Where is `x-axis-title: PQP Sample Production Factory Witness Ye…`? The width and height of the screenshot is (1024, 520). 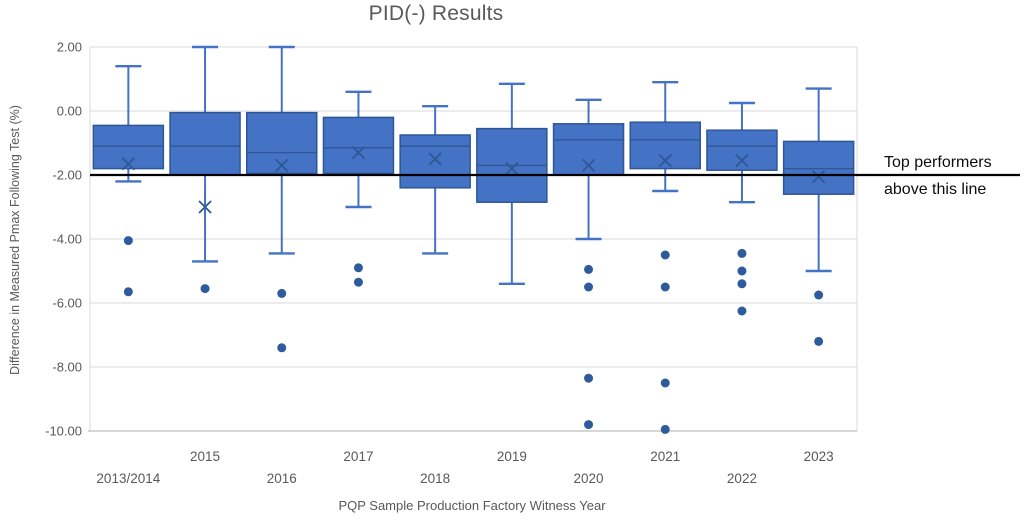
x-axis-title: PQP Sample Production Factory Witness Ye… is located at coordinates (472, 505).